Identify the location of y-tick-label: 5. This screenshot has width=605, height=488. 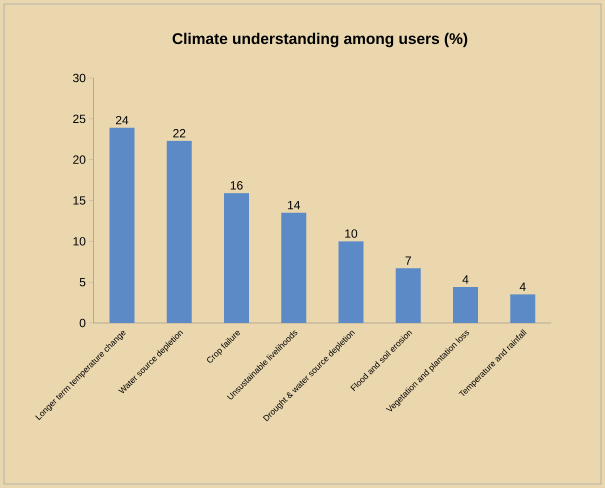
(83, 282).